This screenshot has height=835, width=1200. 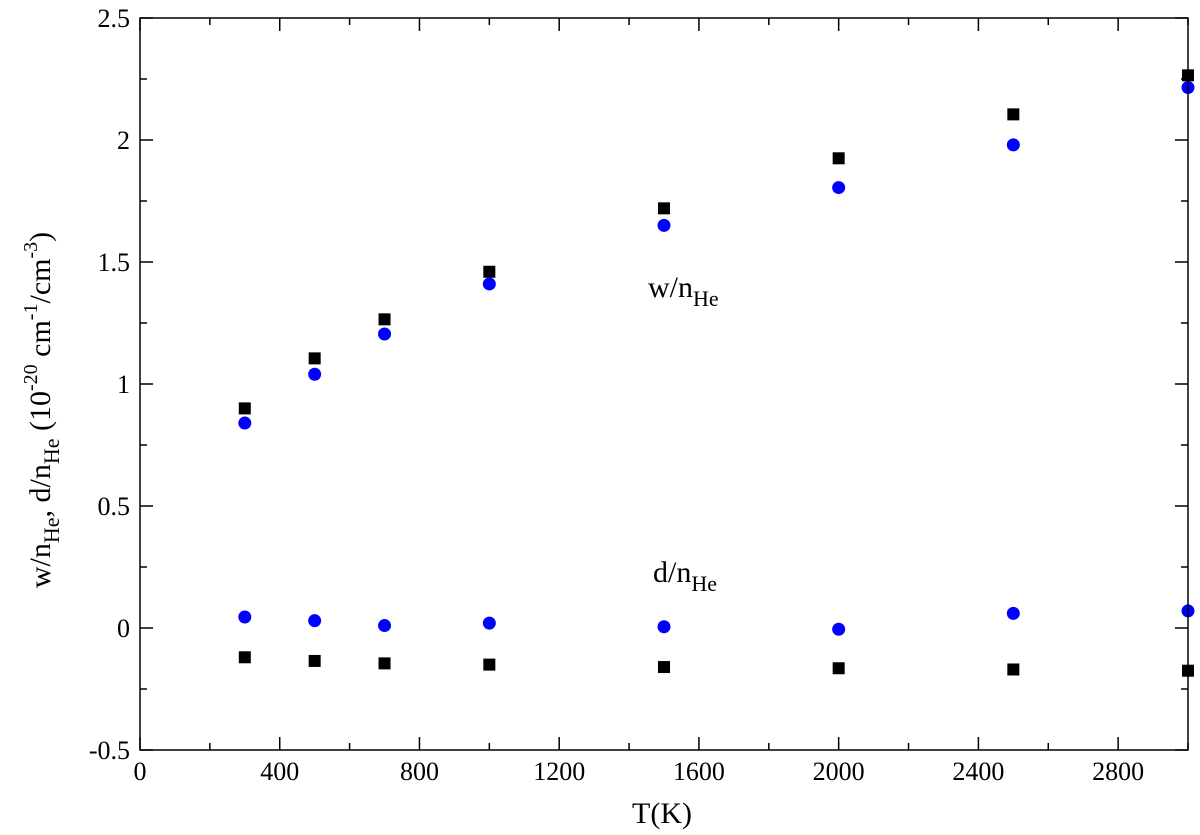 What do you see at coordinates (839, 771) in the screenshot?
I see `x-tick-label: 2000` at bounding box center [839, 771].